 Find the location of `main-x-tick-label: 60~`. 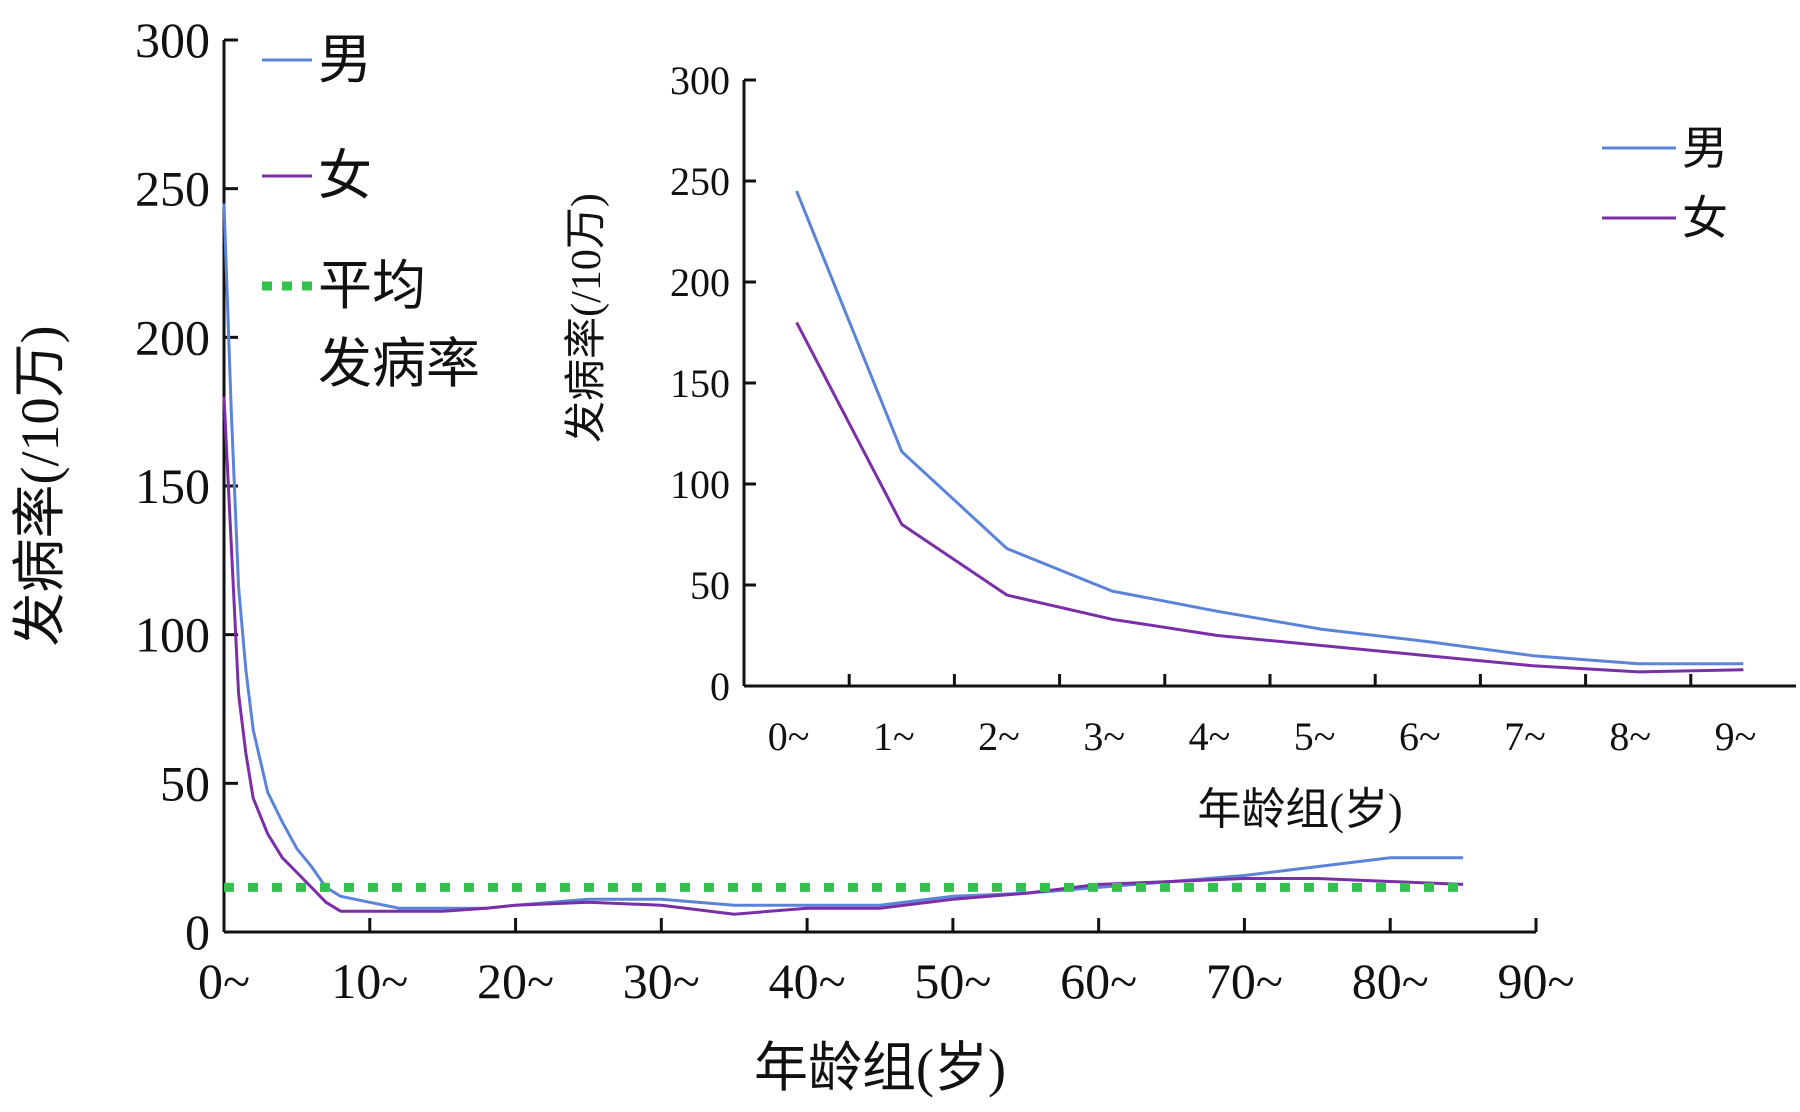

main-x-tick-label: 60~ is located at coordinates (1098, 981).